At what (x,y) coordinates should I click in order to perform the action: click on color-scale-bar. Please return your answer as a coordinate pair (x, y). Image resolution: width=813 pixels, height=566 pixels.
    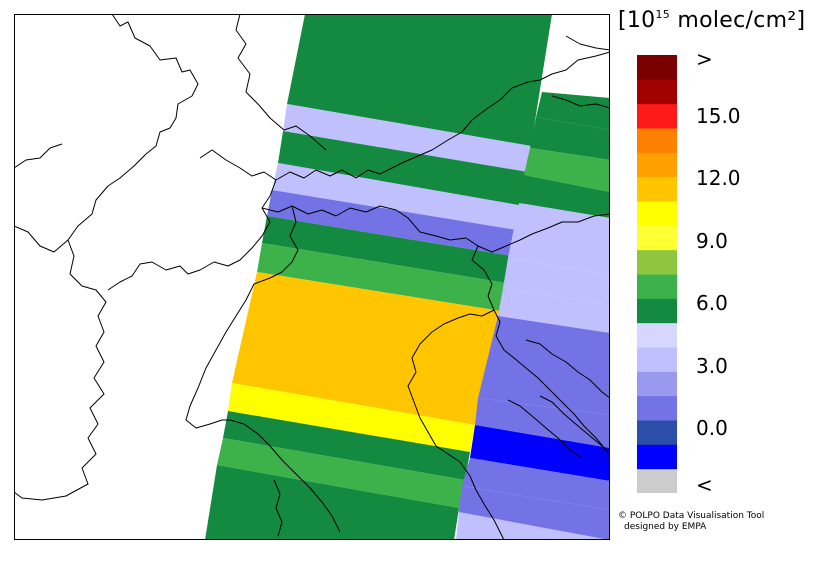
    Looking at the image, I should click on (657, 274).